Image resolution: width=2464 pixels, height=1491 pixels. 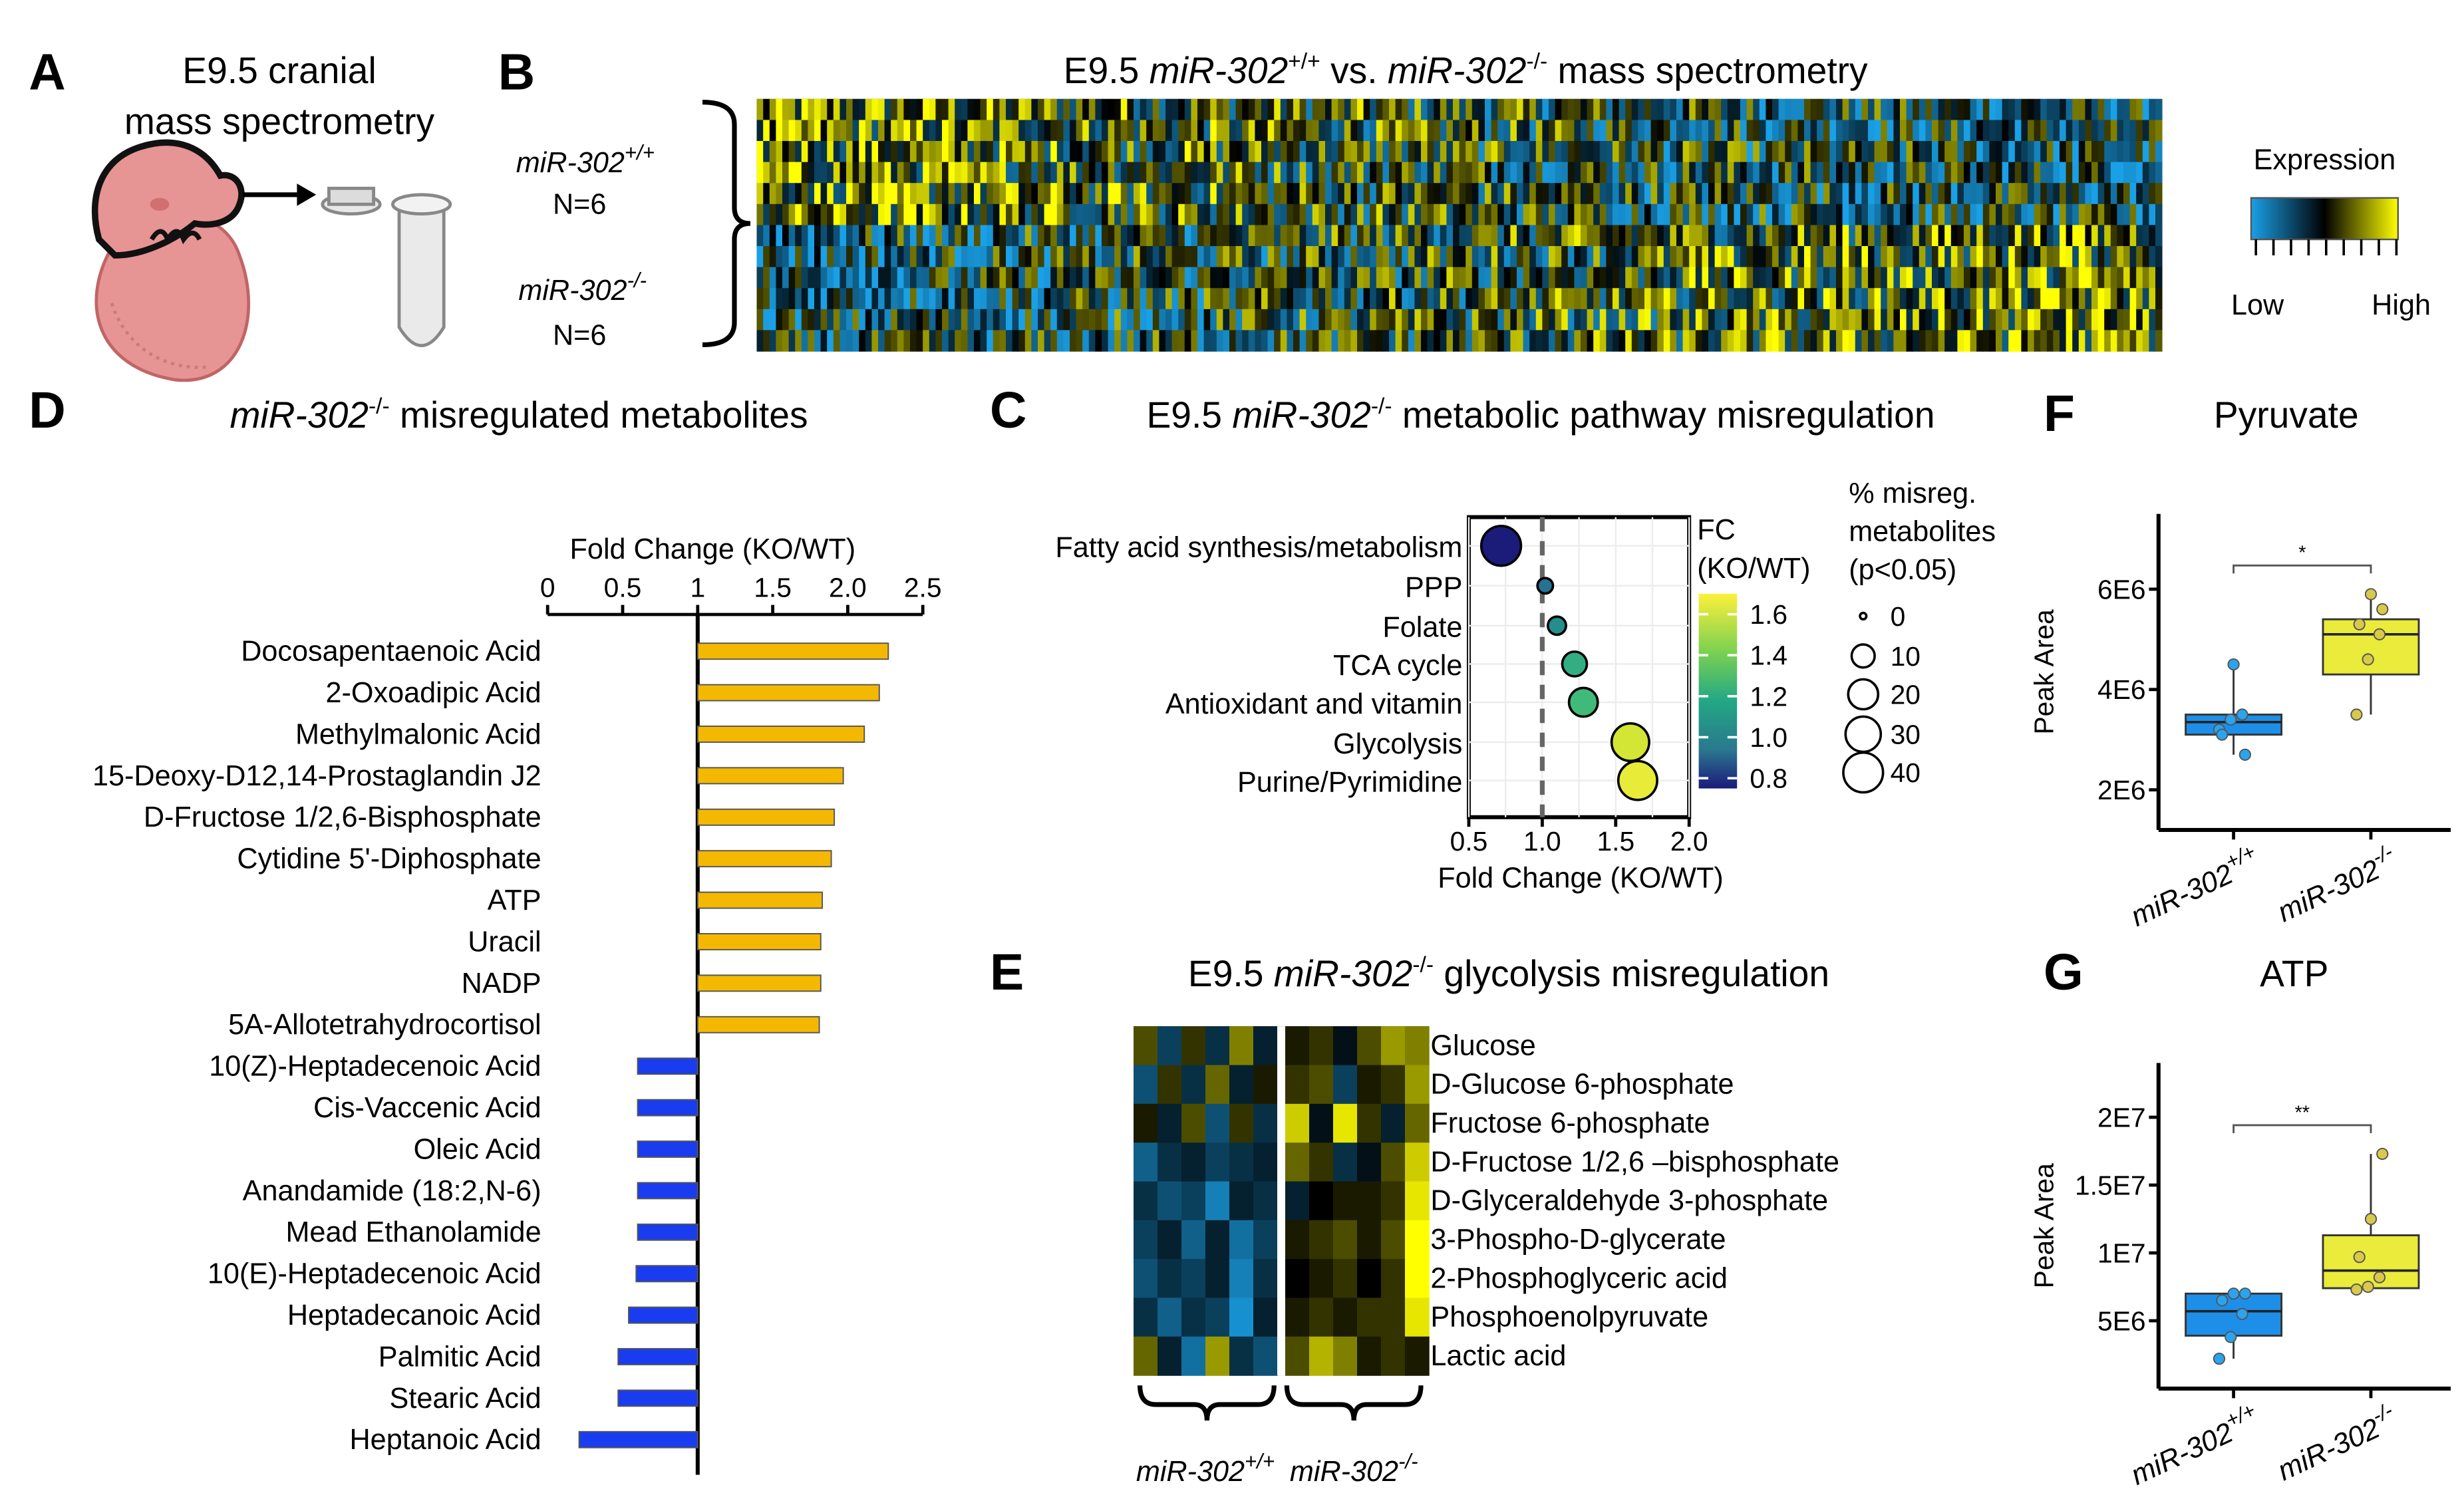 What do you see at coordinates (773, 588) in the screenshot?
I see `panel-d-x-tick-label: 1.5` at bounding box center [773, 588].